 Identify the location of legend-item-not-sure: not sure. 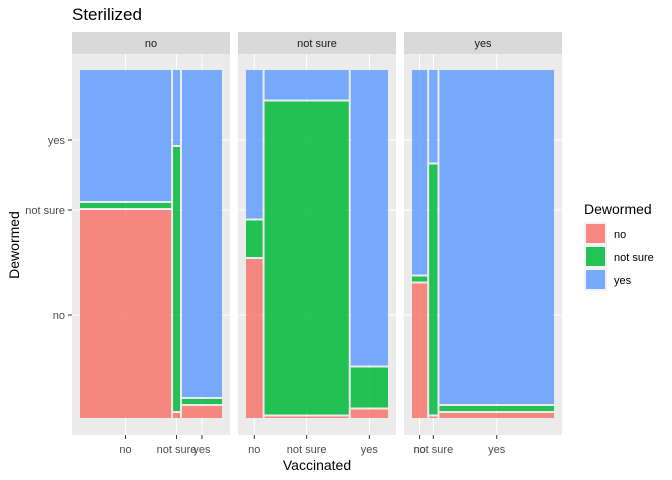
(619, 256).